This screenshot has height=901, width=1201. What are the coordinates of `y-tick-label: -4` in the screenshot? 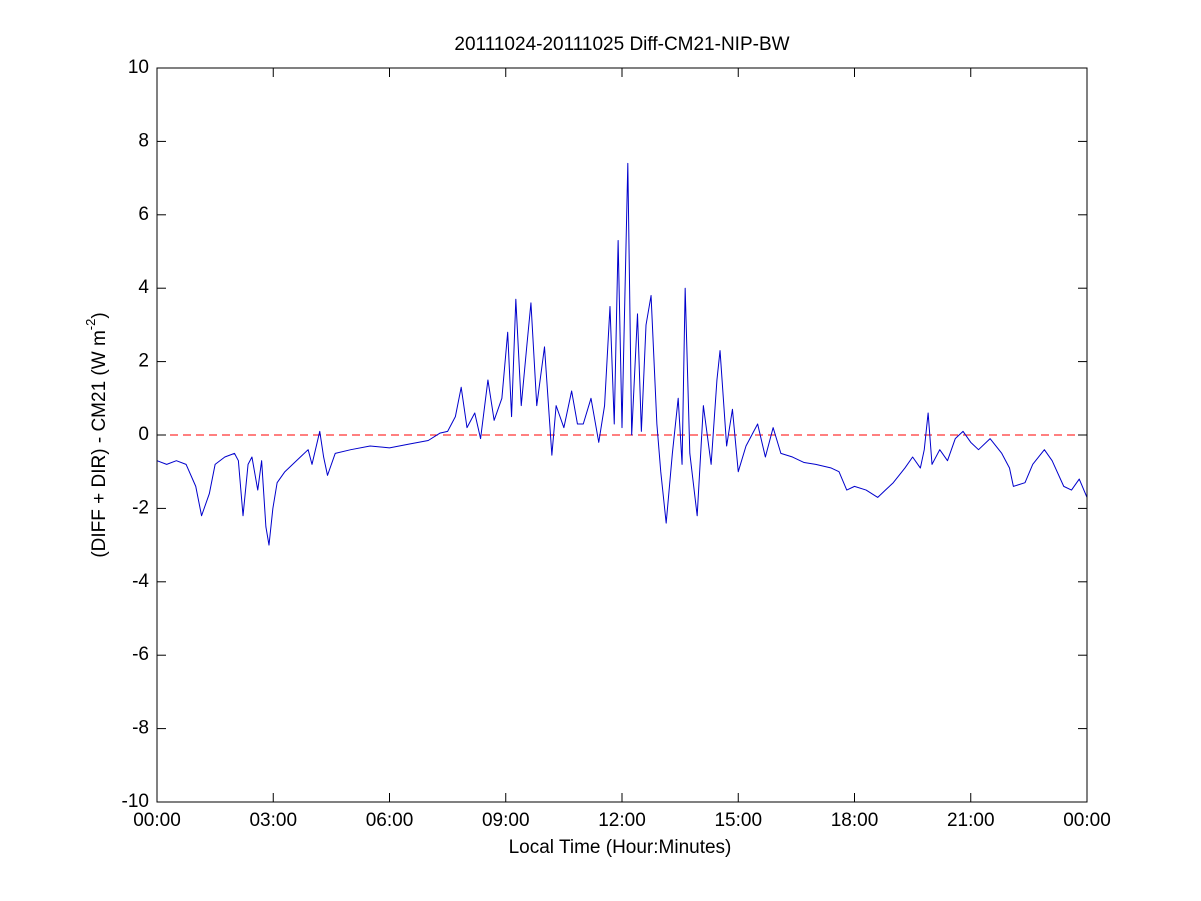 It's located at (140, 581).